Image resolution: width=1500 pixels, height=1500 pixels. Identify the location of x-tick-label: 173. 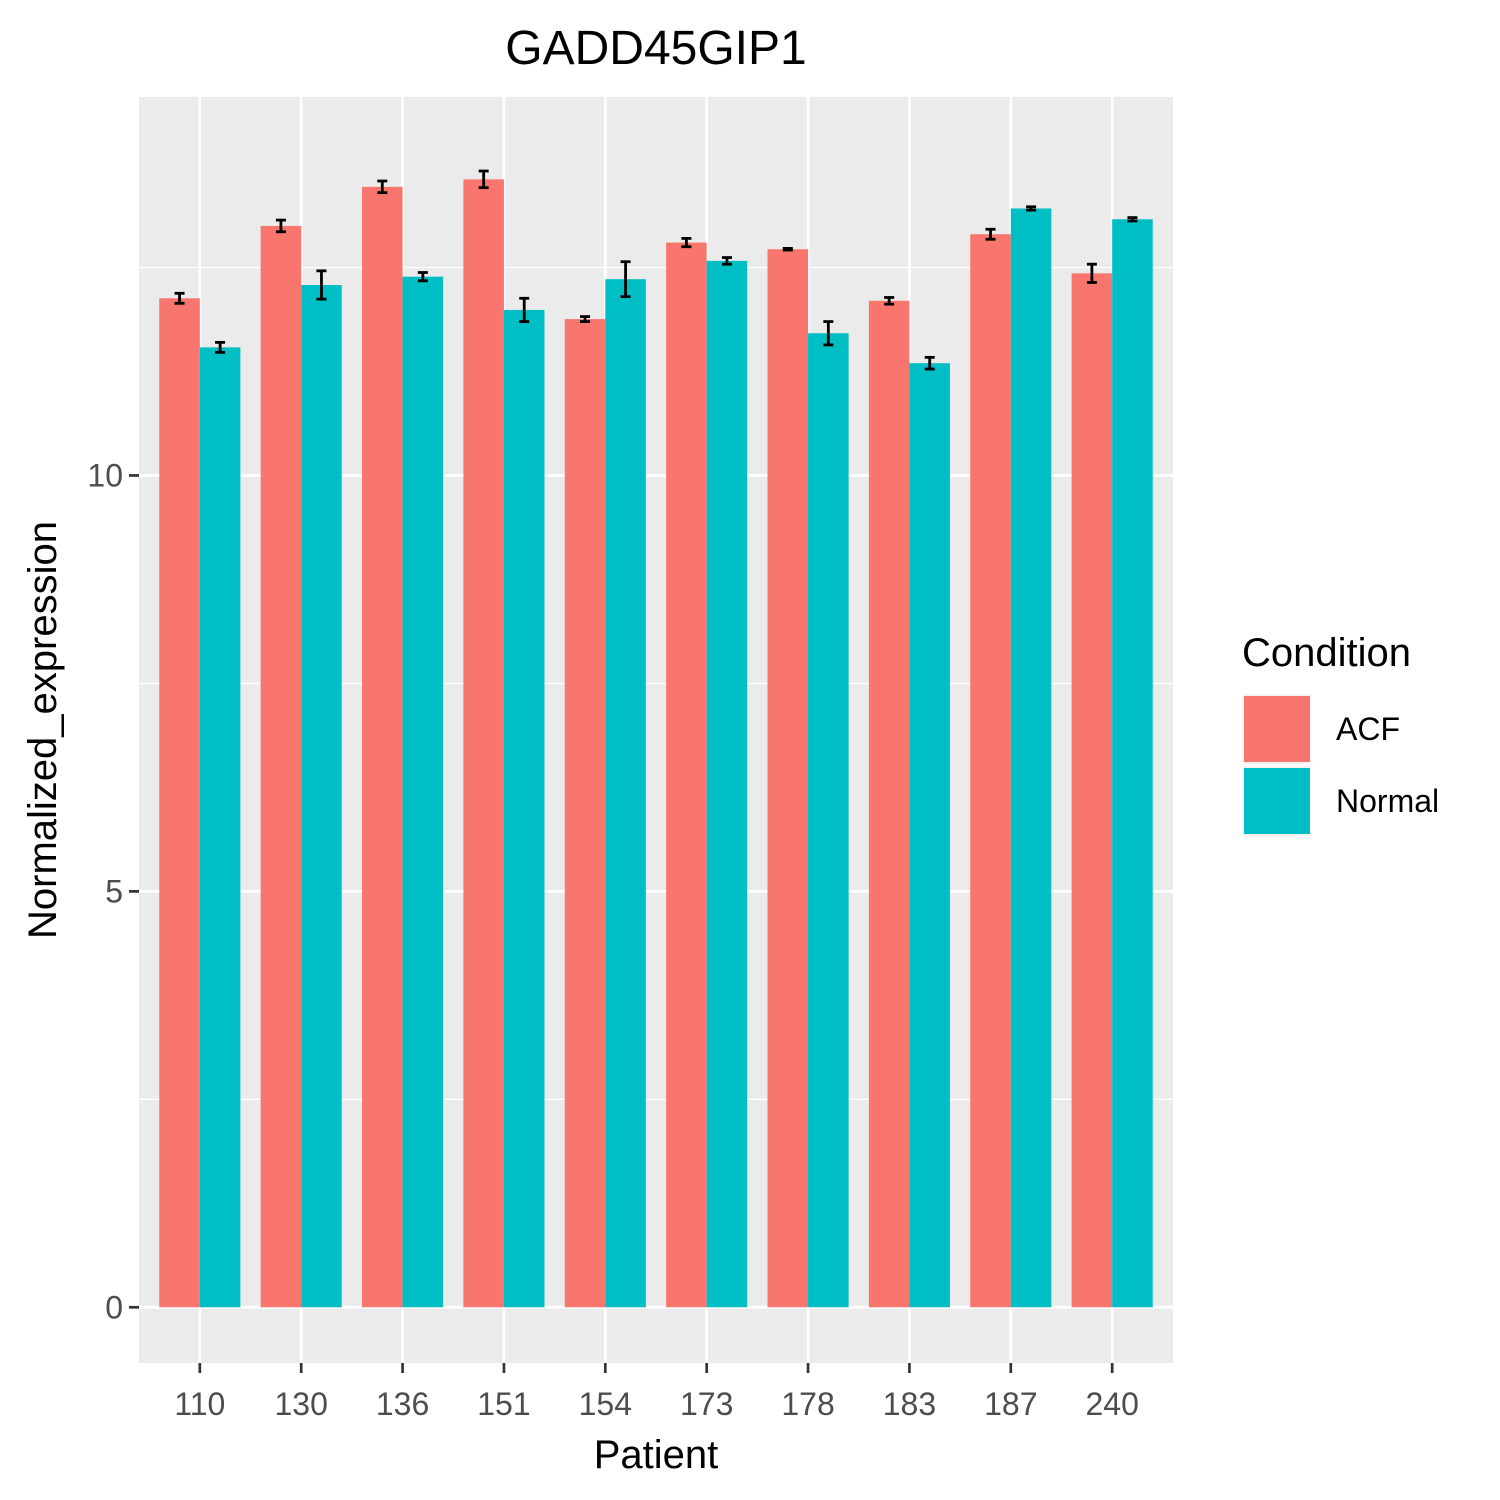
(706, 1404).